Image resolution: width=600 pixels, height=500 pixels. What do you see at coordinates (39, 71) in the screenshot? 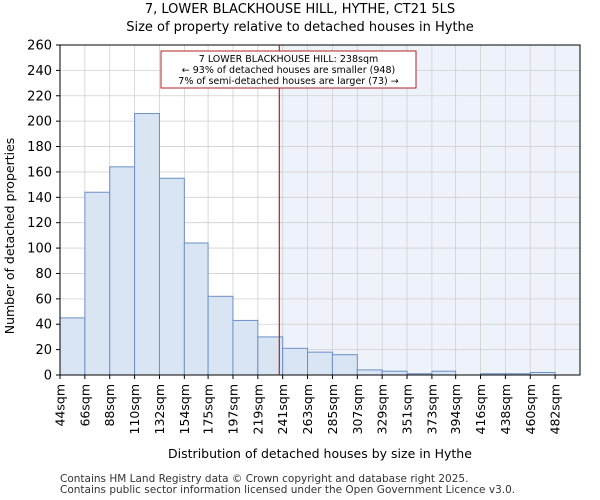
I see `y-tick-label: 240` at bounding box center [39, 71].